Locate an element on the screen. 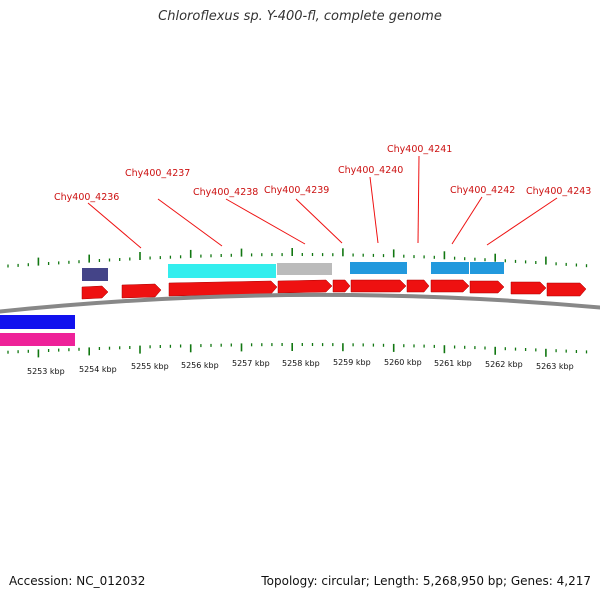 This screenshot has height=600, width=600. feature-blue-strong is located at coordinates (37, 322).